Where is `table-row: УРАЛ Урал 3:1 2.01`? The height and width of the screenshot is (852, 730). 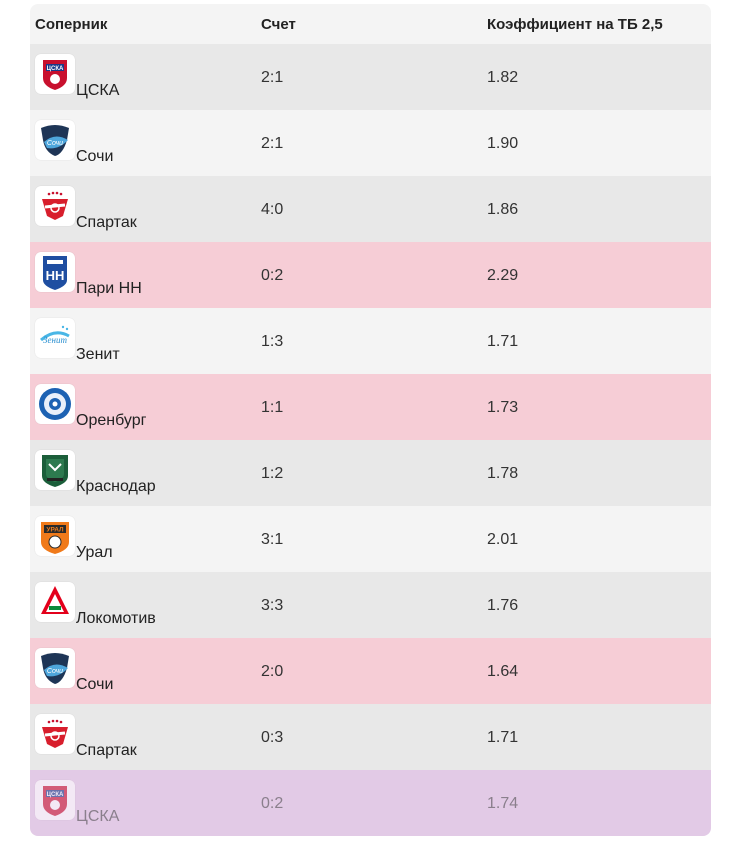 table-row: УРАЛ Урал 3:1 2.01 is located at coordinates (370, 539).